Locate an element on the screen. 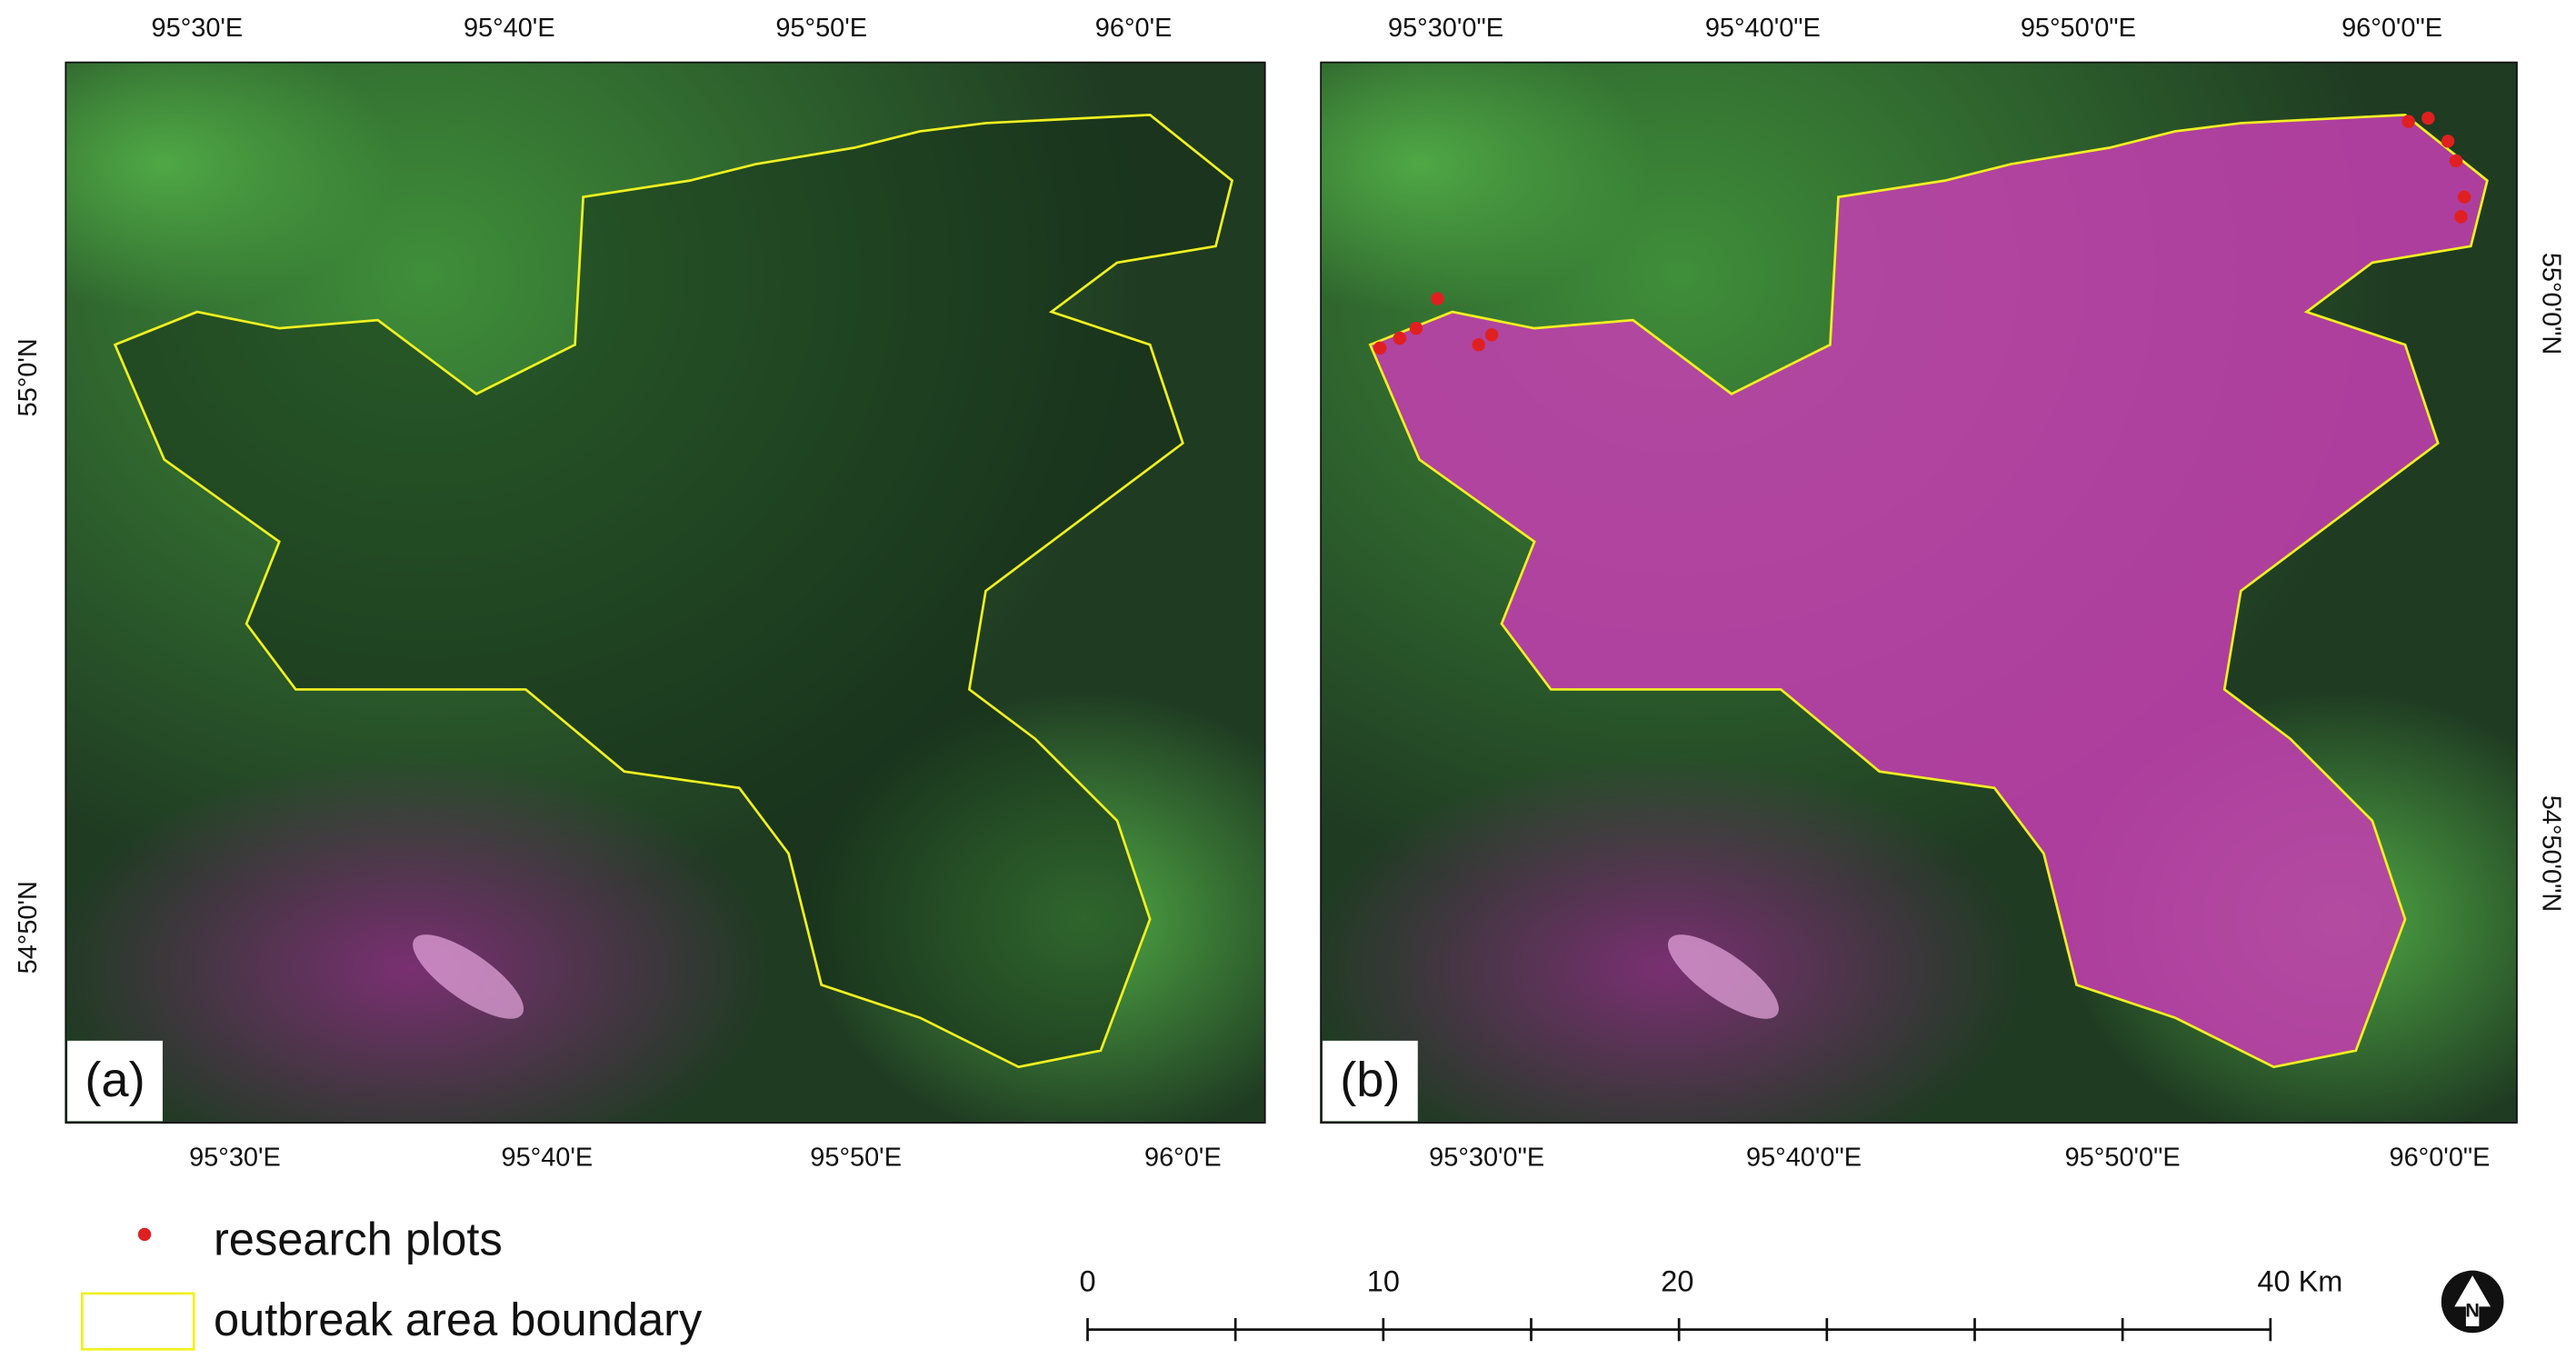 This screenshot has height=1369, width=2576. bottom-coordinate: 95°40'0"E is located at coordinates (1804, 1158).